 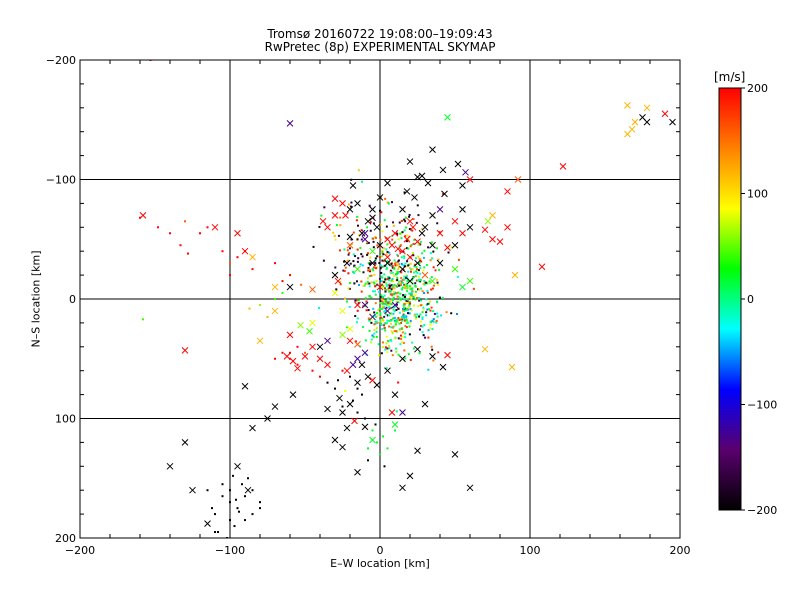 What do you see at coordinates (65, 538) in the screenshot?
I see `y-tick-label: 200` at bounding box center [65, 538].